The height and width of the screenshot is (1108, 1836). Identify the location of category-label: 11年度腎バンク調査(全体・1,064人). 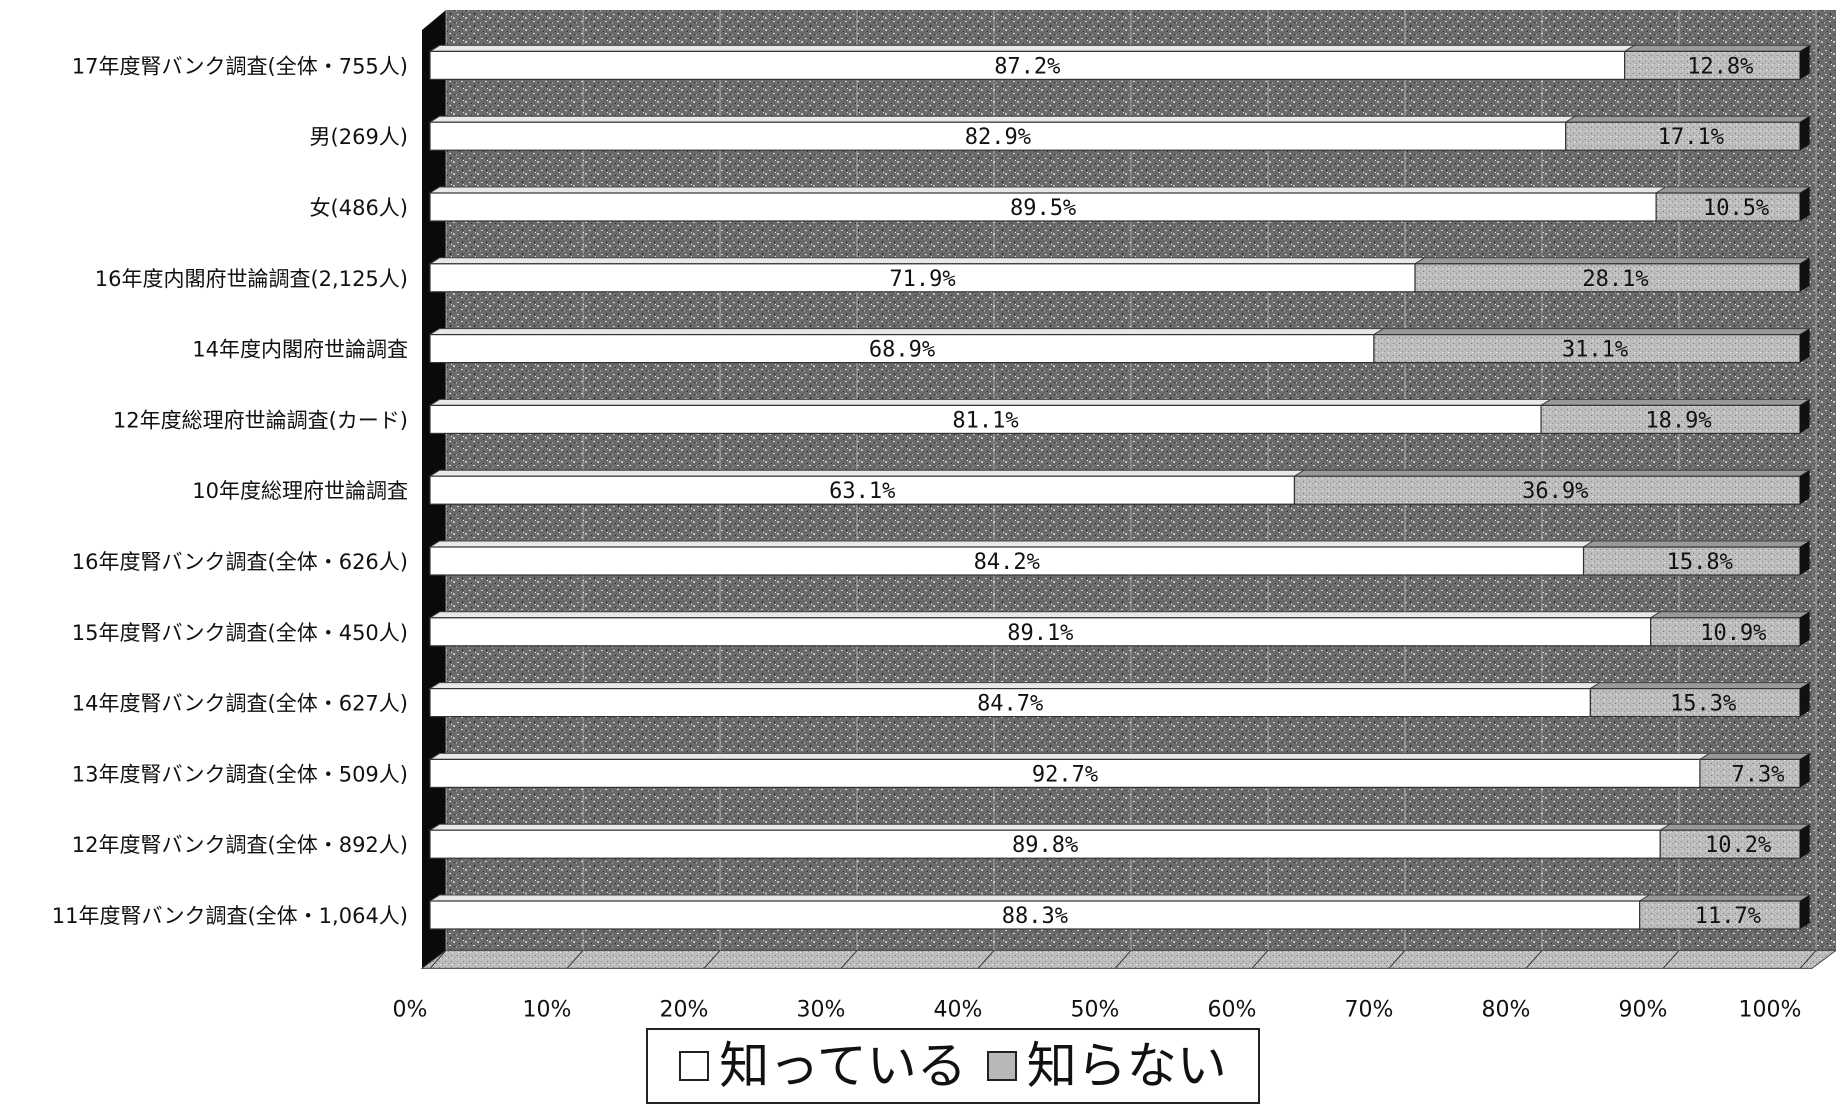
(230, 916).